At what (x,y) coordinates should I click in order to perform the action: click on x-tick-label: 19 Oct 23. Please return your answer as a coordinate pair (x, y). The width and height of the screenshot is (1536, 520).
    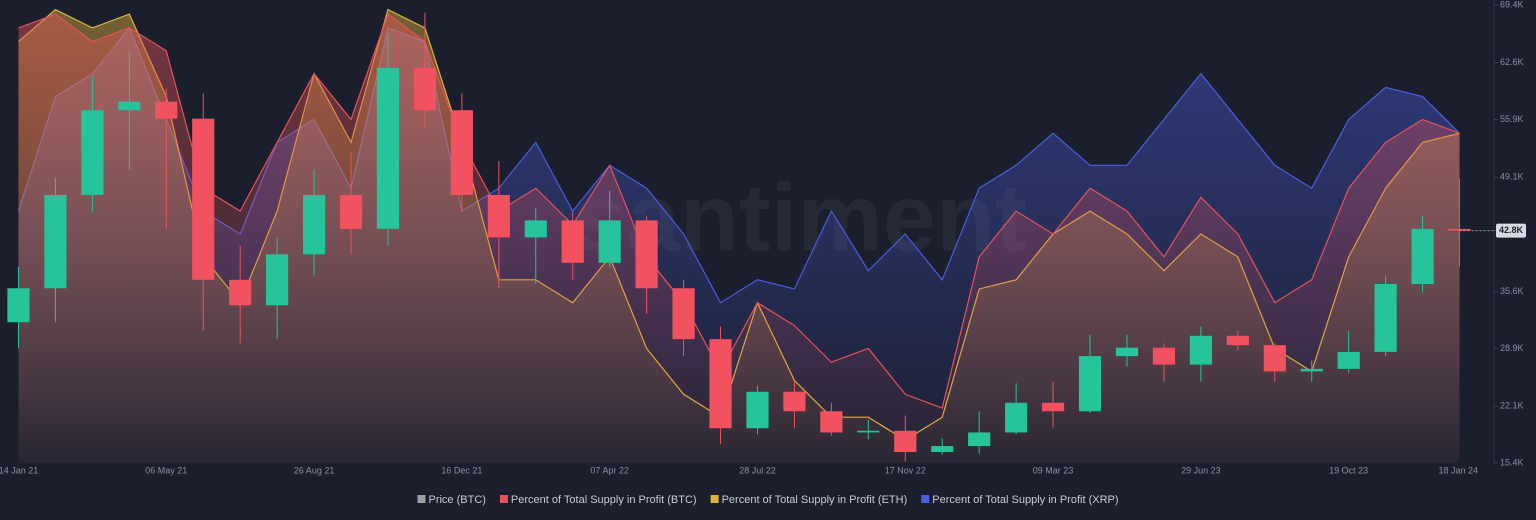
    Looking at the image, I should click on (1348, 470).